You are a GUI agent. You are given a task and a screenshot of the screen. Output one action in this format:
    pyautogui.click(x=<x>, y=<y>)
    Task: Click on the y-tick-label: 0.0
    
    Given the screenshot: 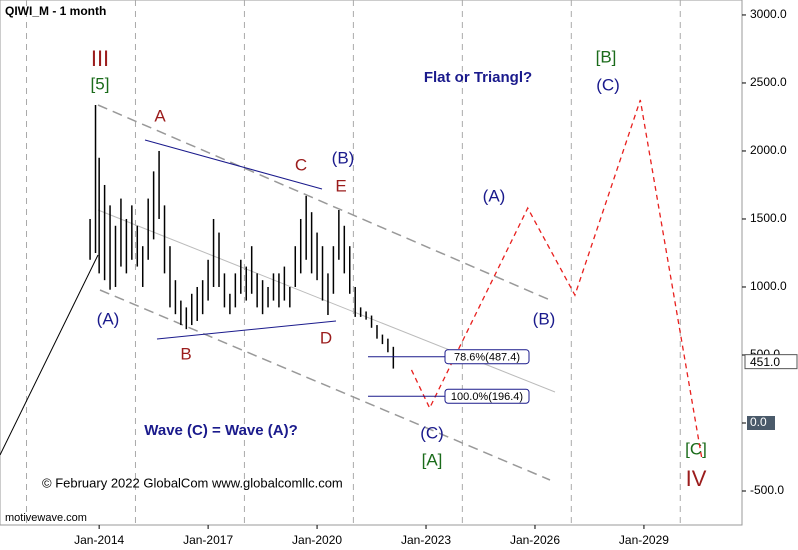 What is the action you would take?
    pyautogui.click(x=758, y=422)
    